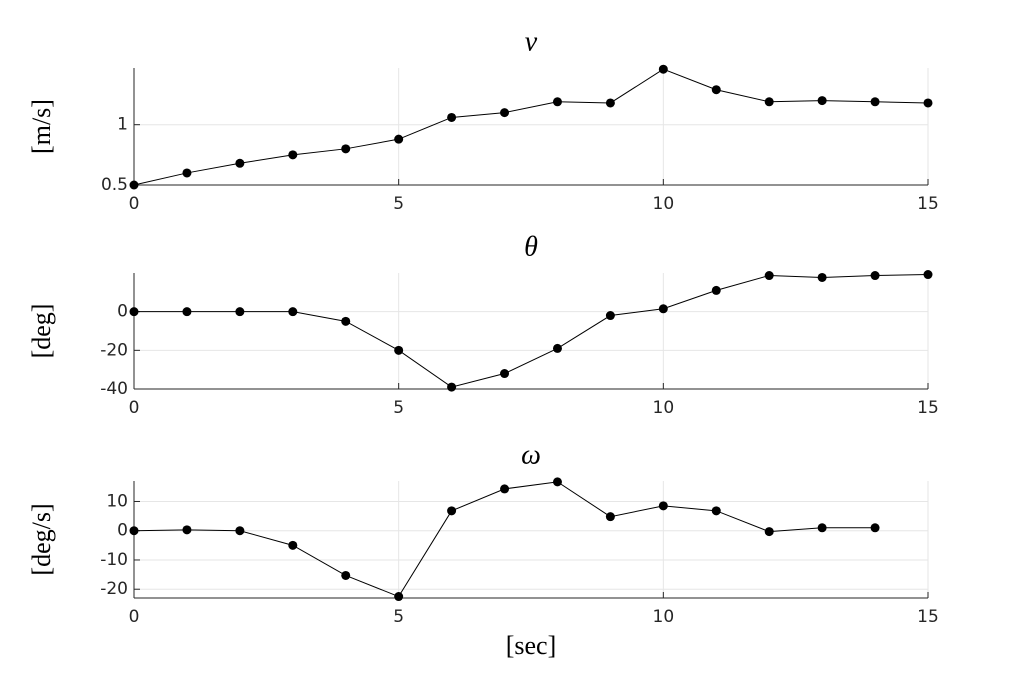 The height and width of the screenshot is (696, 1024). What do you see at coordinates (41, 126) in the screenshot?
I see `y-axis-label: [m/s]` at bounding box center [41, 126].